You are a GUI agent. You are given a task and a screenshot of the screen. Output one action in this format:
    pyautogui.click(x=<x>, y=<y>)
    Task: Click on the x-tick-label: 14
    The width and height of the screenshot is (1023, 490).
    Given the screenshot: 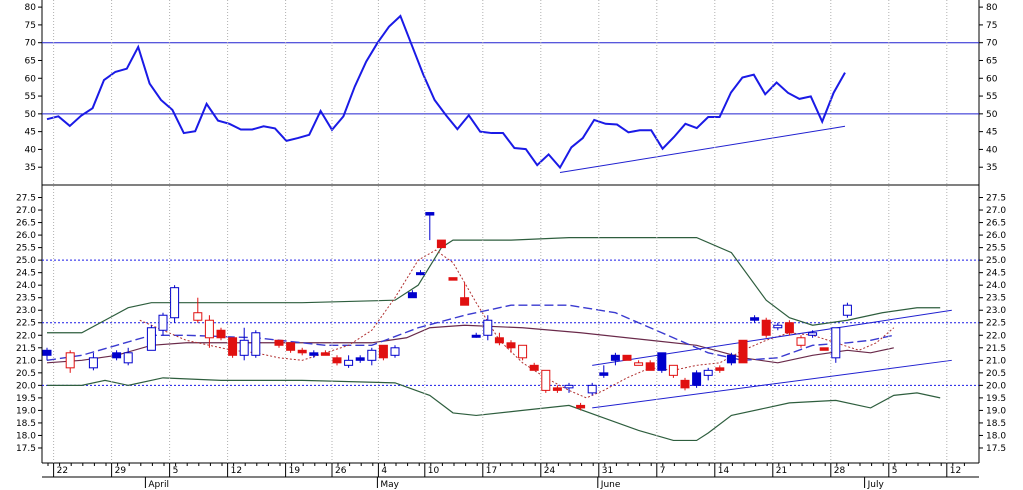 What is the action you would take?
    pyautogui.click(x=724, y=471)
    